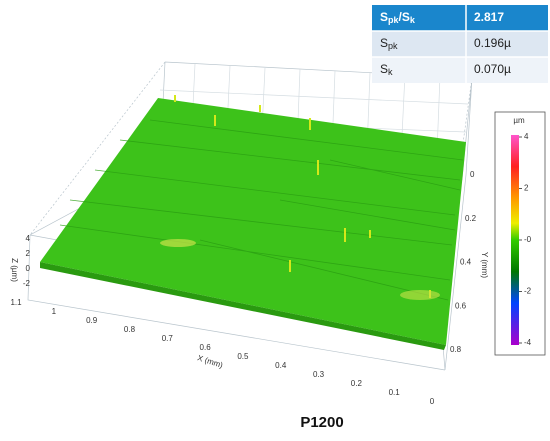  I want to click on x-tick-label: 0.6, so click(206, 347).